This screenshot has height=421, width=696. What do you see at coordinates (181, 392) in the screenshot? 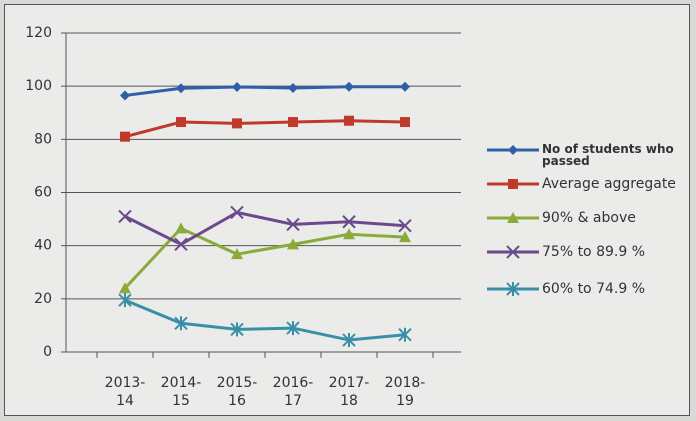
I see `x-tick-label: 2014-15` at bounding box center [181, 392].